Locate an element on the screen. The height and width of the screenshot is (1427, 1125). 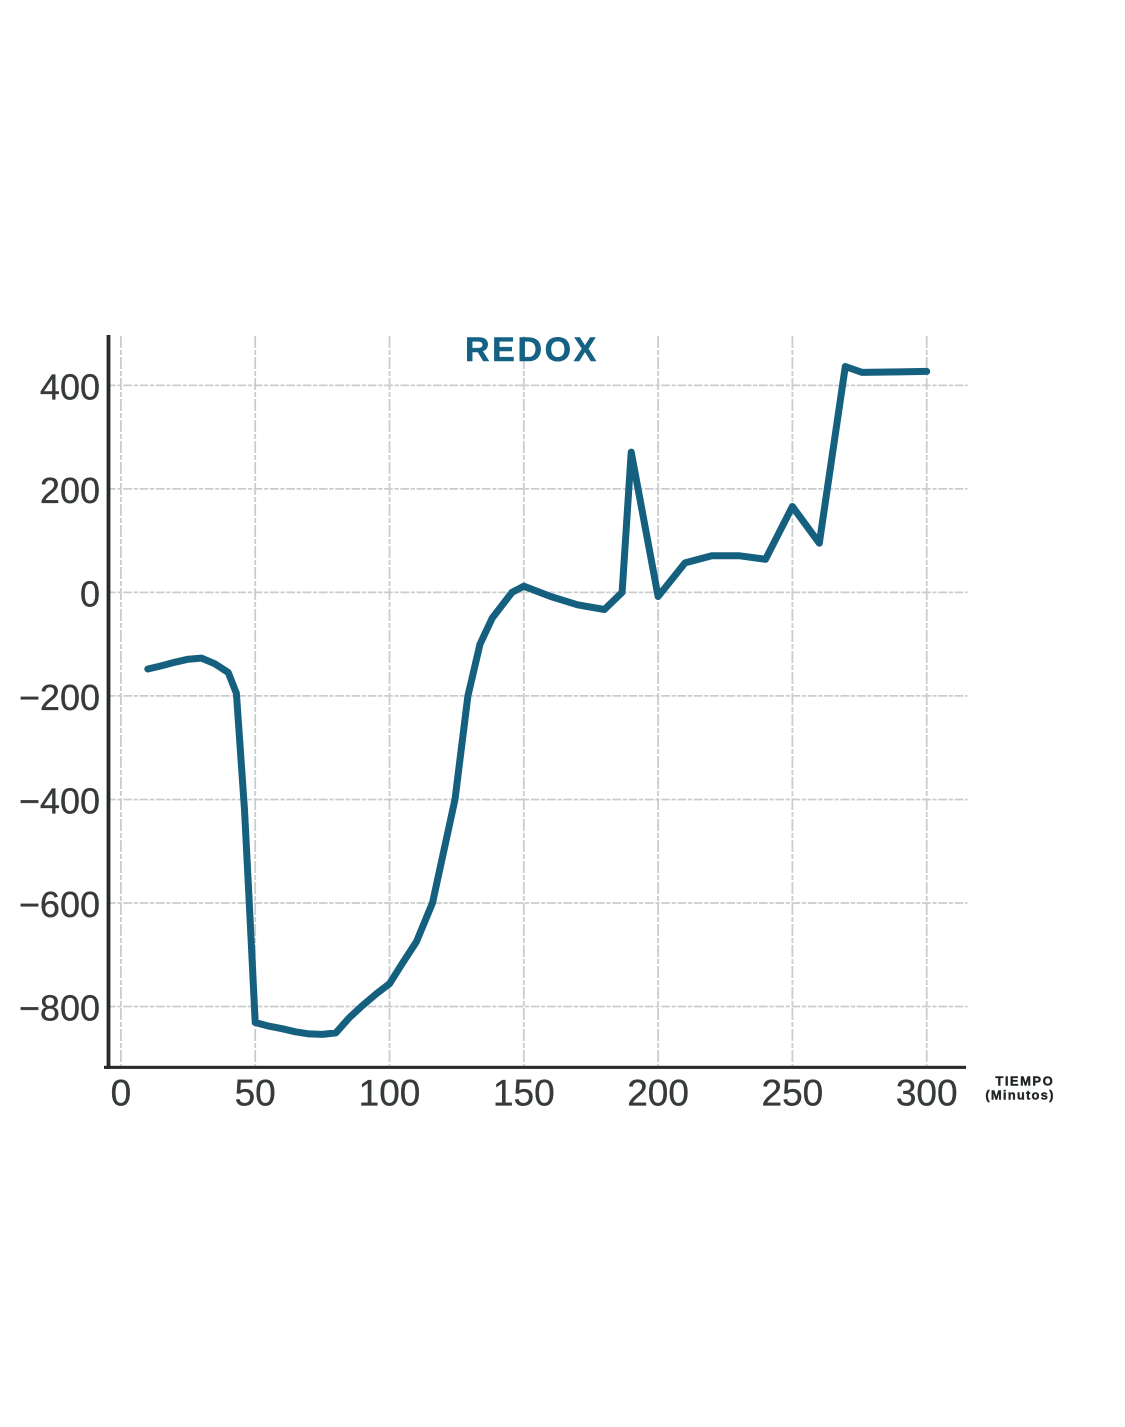
svg-text: −600 is located at coordinates (59, 904).